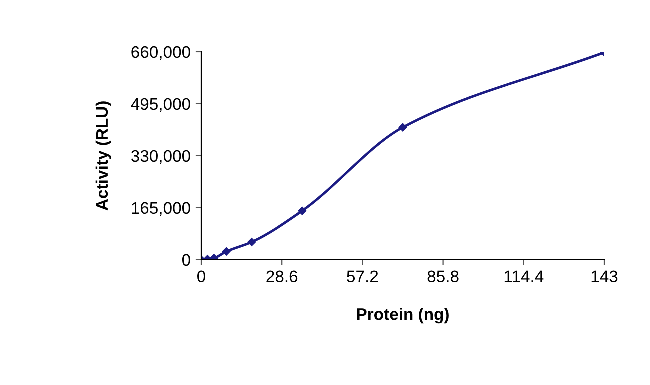 This screenshot has height=385, width=650. What do you see at coordinates (161, 53) in the screenshot?
I see `y-tick-label: 660,000` at bounding box center [161, 53].